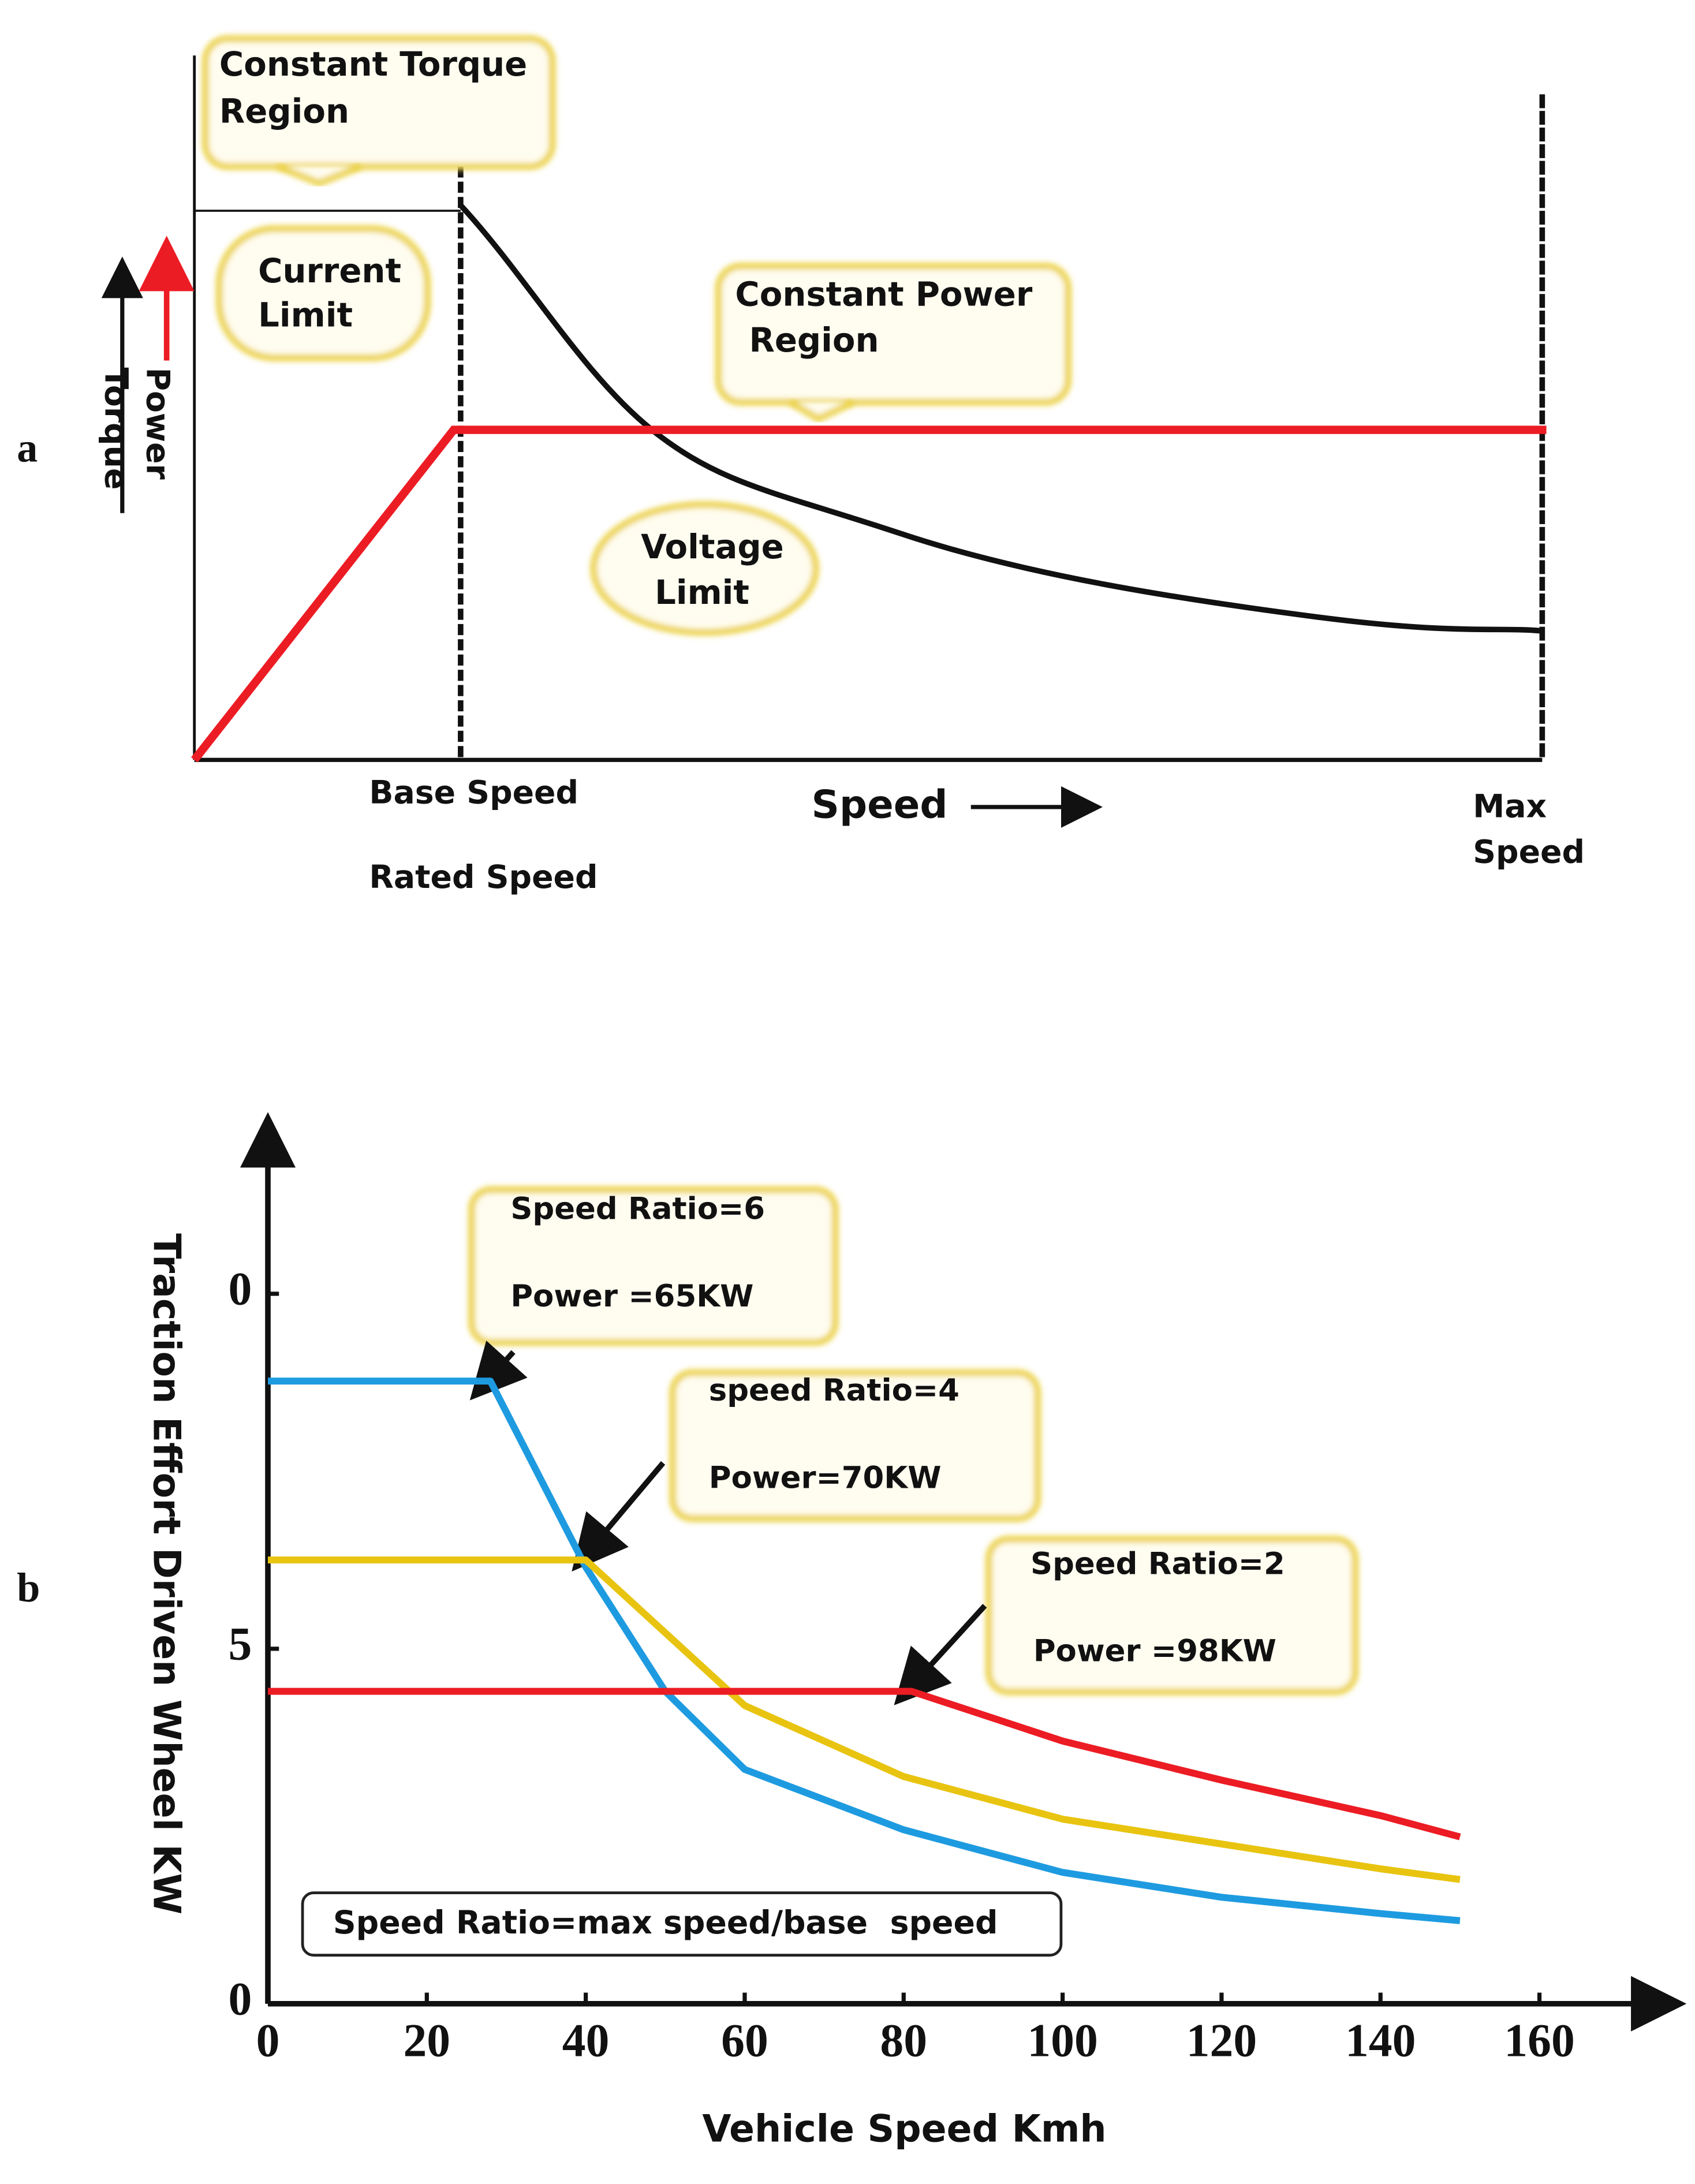 The image size is (1695, 2184). Describe the element at coordinates (484, 877) in the screenshot. I see `x-annotation: Rated Speed` at that location.